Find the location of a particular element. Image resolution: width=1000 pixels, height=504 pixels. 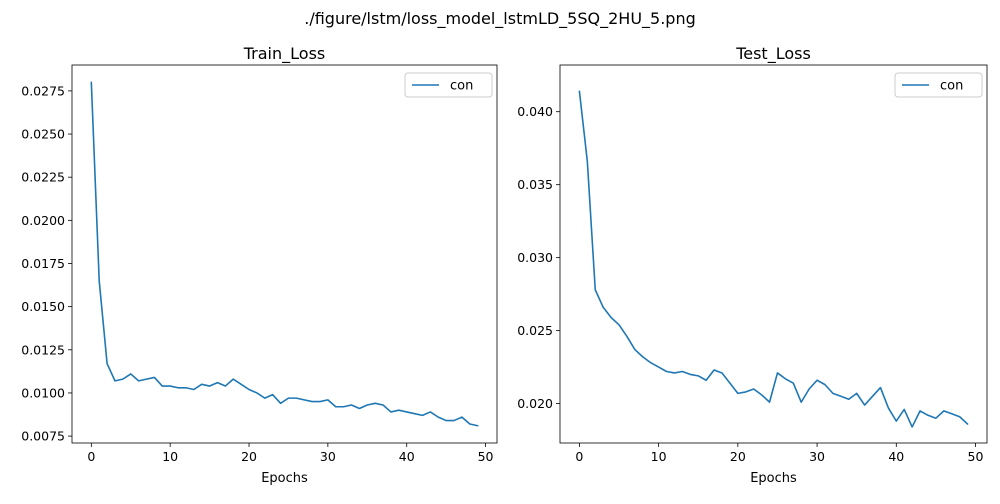

test-loss-y-tick-label: 0.025 is located at coordinates (535, 330).